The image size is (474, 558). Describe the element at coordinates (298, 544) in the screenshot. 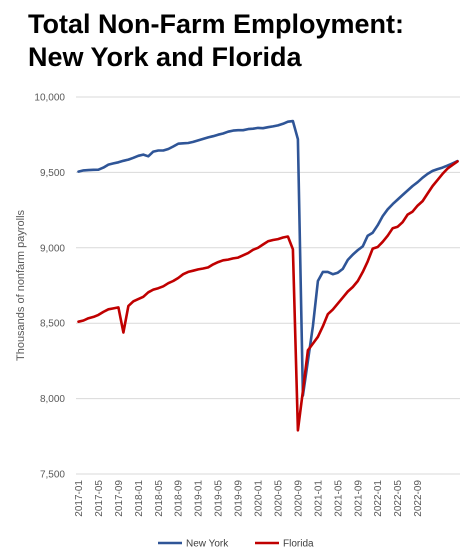

I see `legend-label: Florida` at that location.